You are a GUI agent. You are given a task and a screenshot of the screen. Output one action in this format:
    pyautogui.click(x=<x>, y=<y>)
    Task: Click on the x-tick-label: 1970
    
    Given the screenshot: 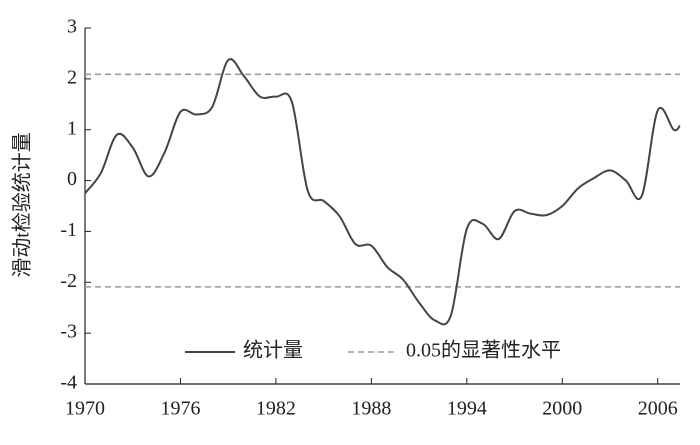 What is the action you would take?
    pyautogui.click(x=85, y=409)
    